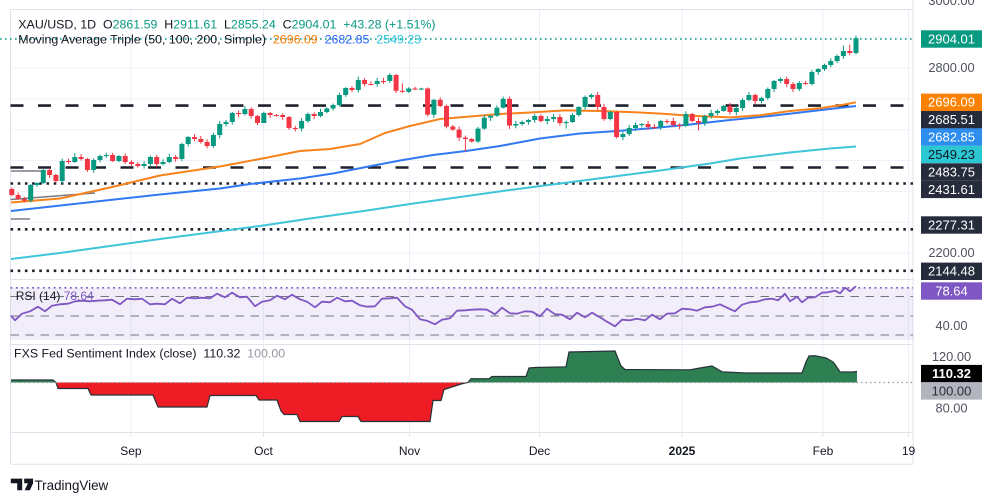 The width and height of the screenshot is (993, 503). What do you see at coordinates (951, 271) in the screenshot?
I see `svg-text: 2144.48` at bounding box center [951, 271].